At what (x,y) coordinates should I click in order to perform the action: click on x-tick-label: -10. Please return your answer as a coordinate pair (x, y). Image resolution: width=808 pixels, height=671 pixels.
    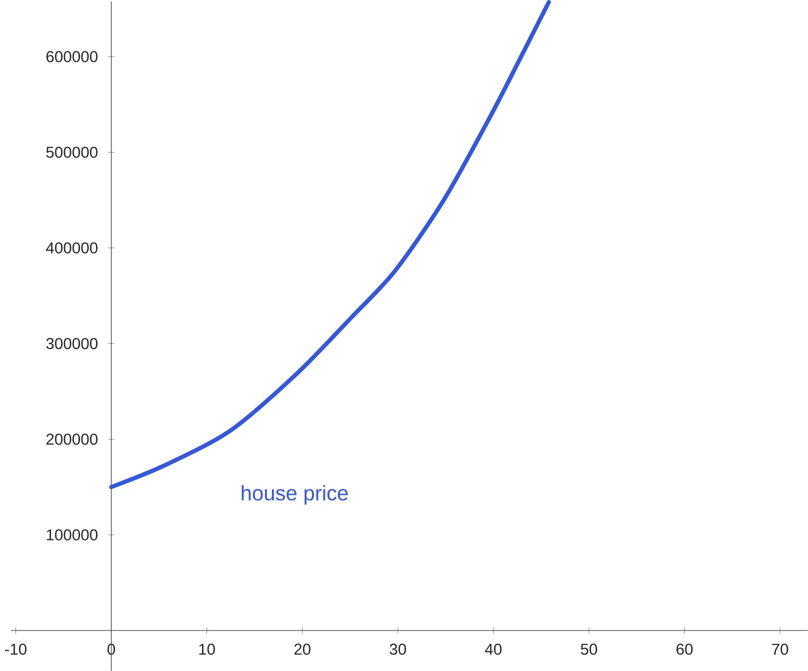
    Looking at the image, I should click on (15, 649).